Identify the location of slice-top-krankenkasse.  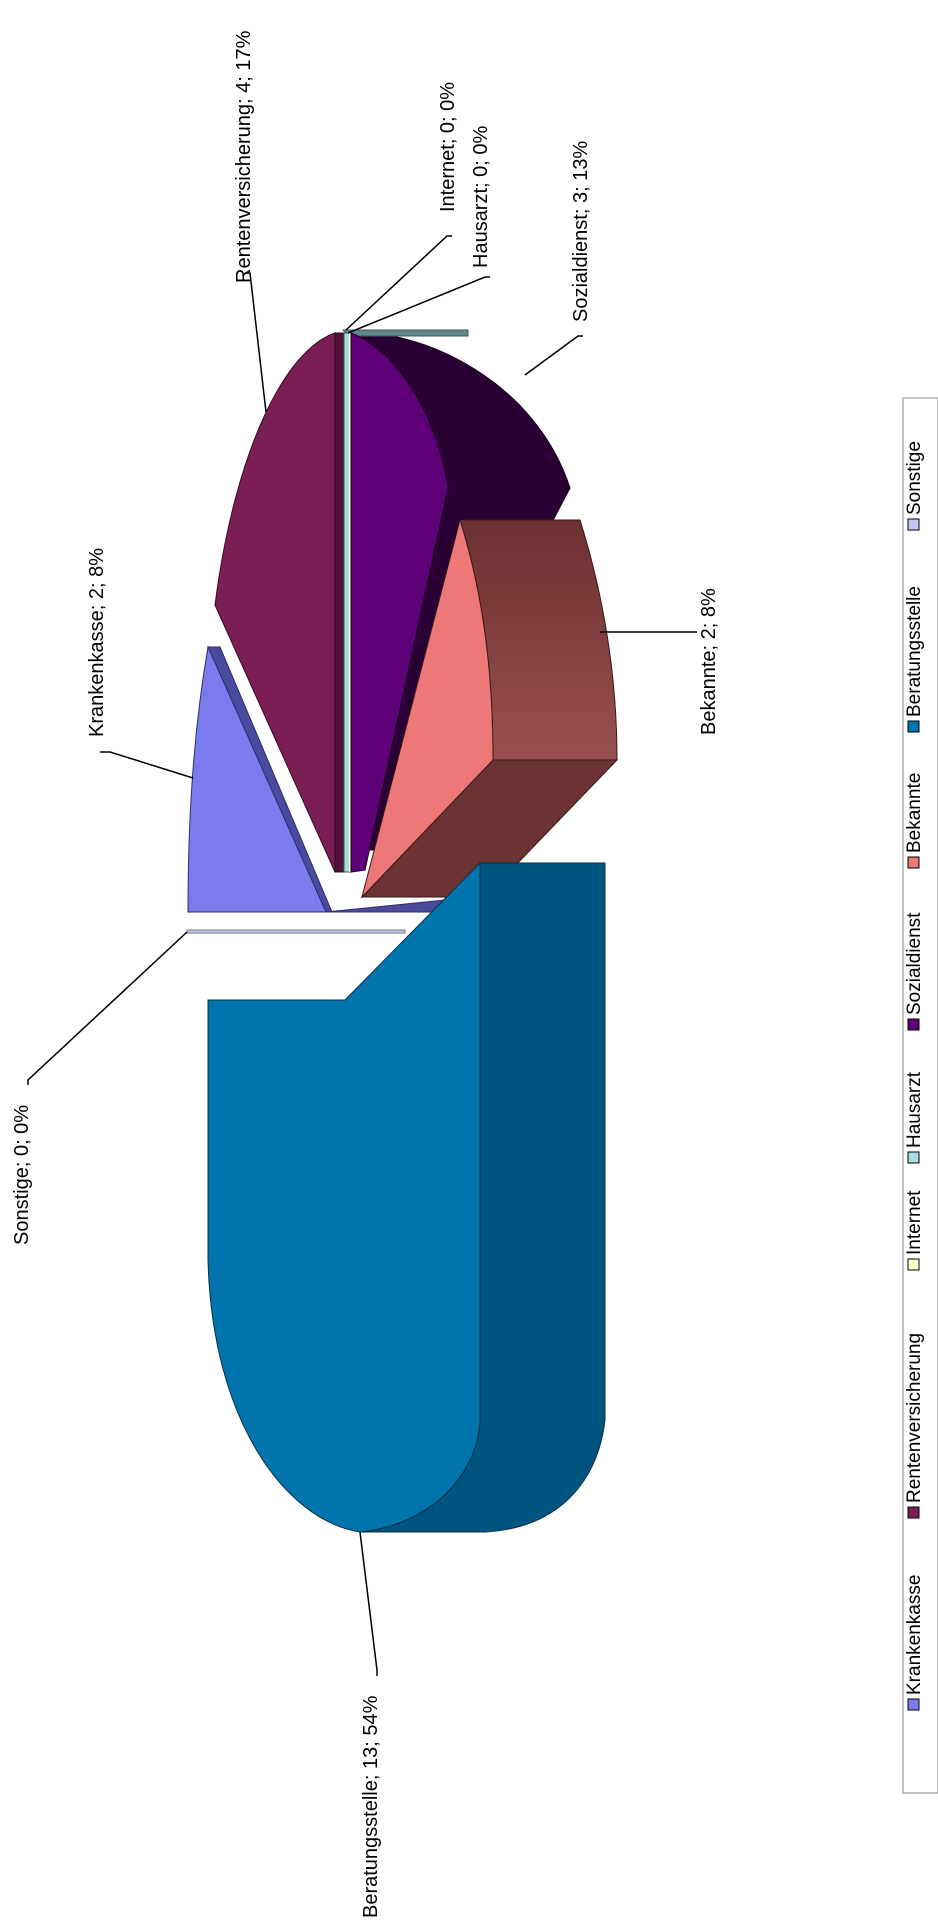
(257, 779).